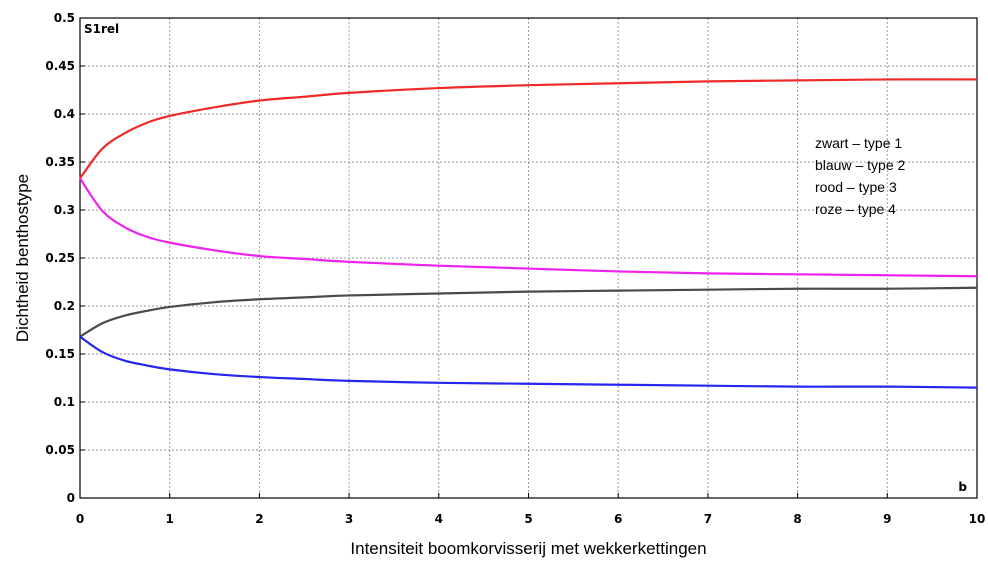  I want to click on x-tick-label: 9, so click(887, 519).